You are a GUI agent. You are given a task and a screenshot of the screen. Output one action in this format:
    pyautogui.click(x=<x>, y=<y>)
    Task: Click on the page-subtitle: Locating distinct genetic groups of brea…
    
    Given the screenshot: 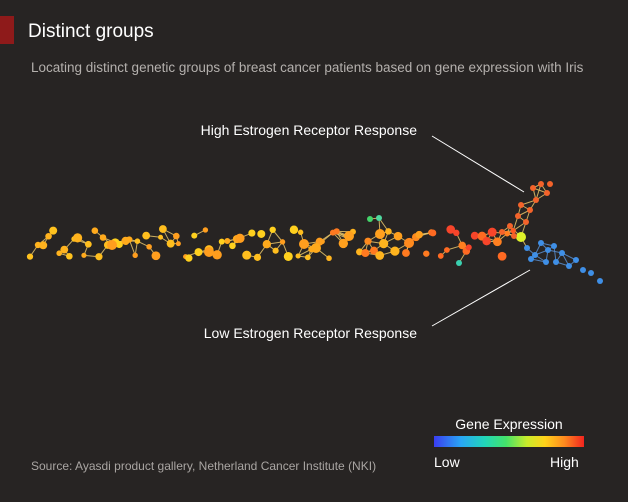 What is the action you would take?
    pyautogui.click(x=307, y=67)
    